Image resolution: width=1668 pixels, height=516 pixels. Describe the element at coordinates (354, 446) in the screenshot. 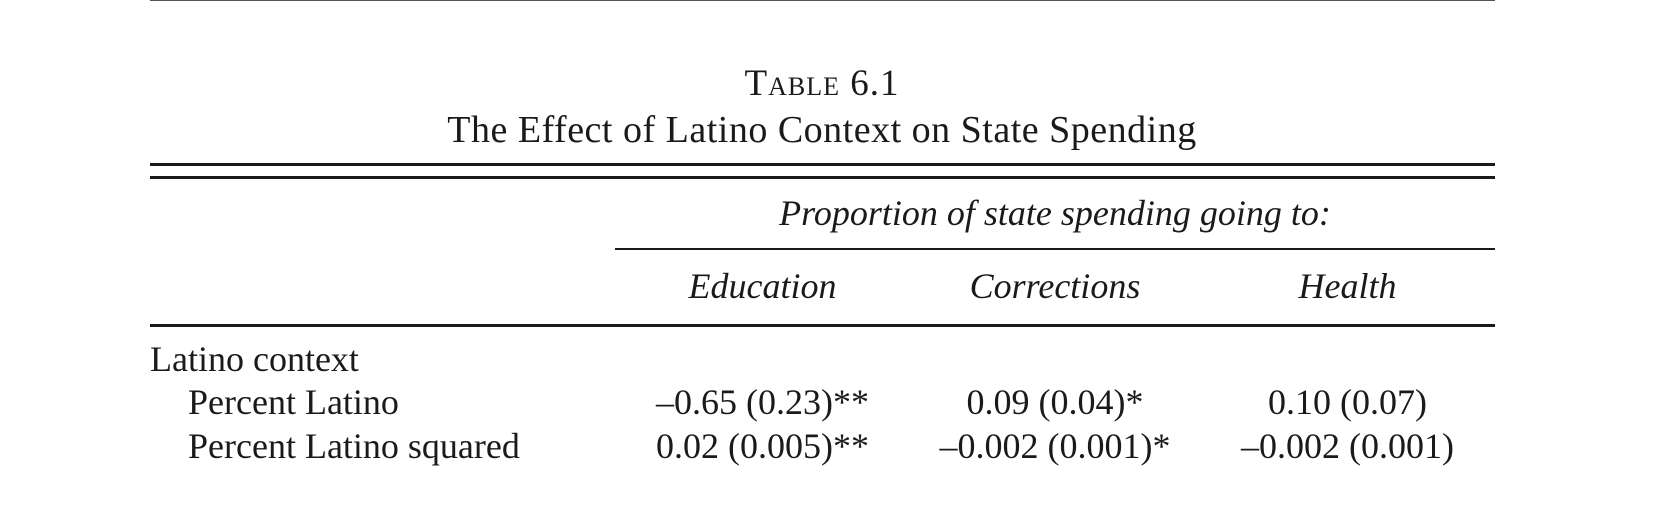

I see `row-label-percent-latino-squared: Percent Latino squared` at that location.